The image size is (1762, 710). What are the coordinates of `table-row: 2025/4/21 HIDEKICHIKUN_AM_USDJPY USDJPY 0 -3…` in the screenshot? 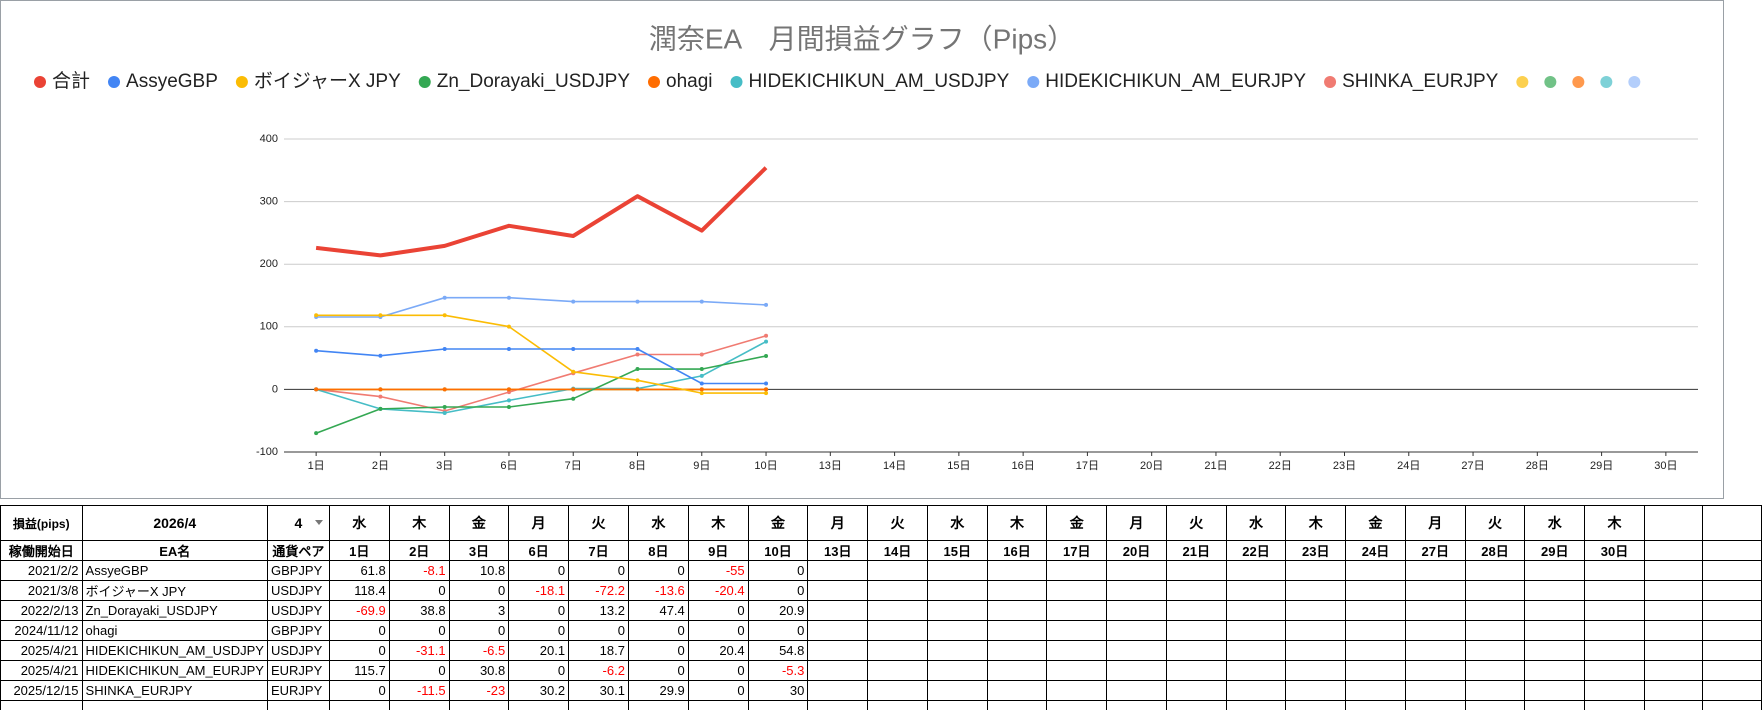 It's located at (881, 650).